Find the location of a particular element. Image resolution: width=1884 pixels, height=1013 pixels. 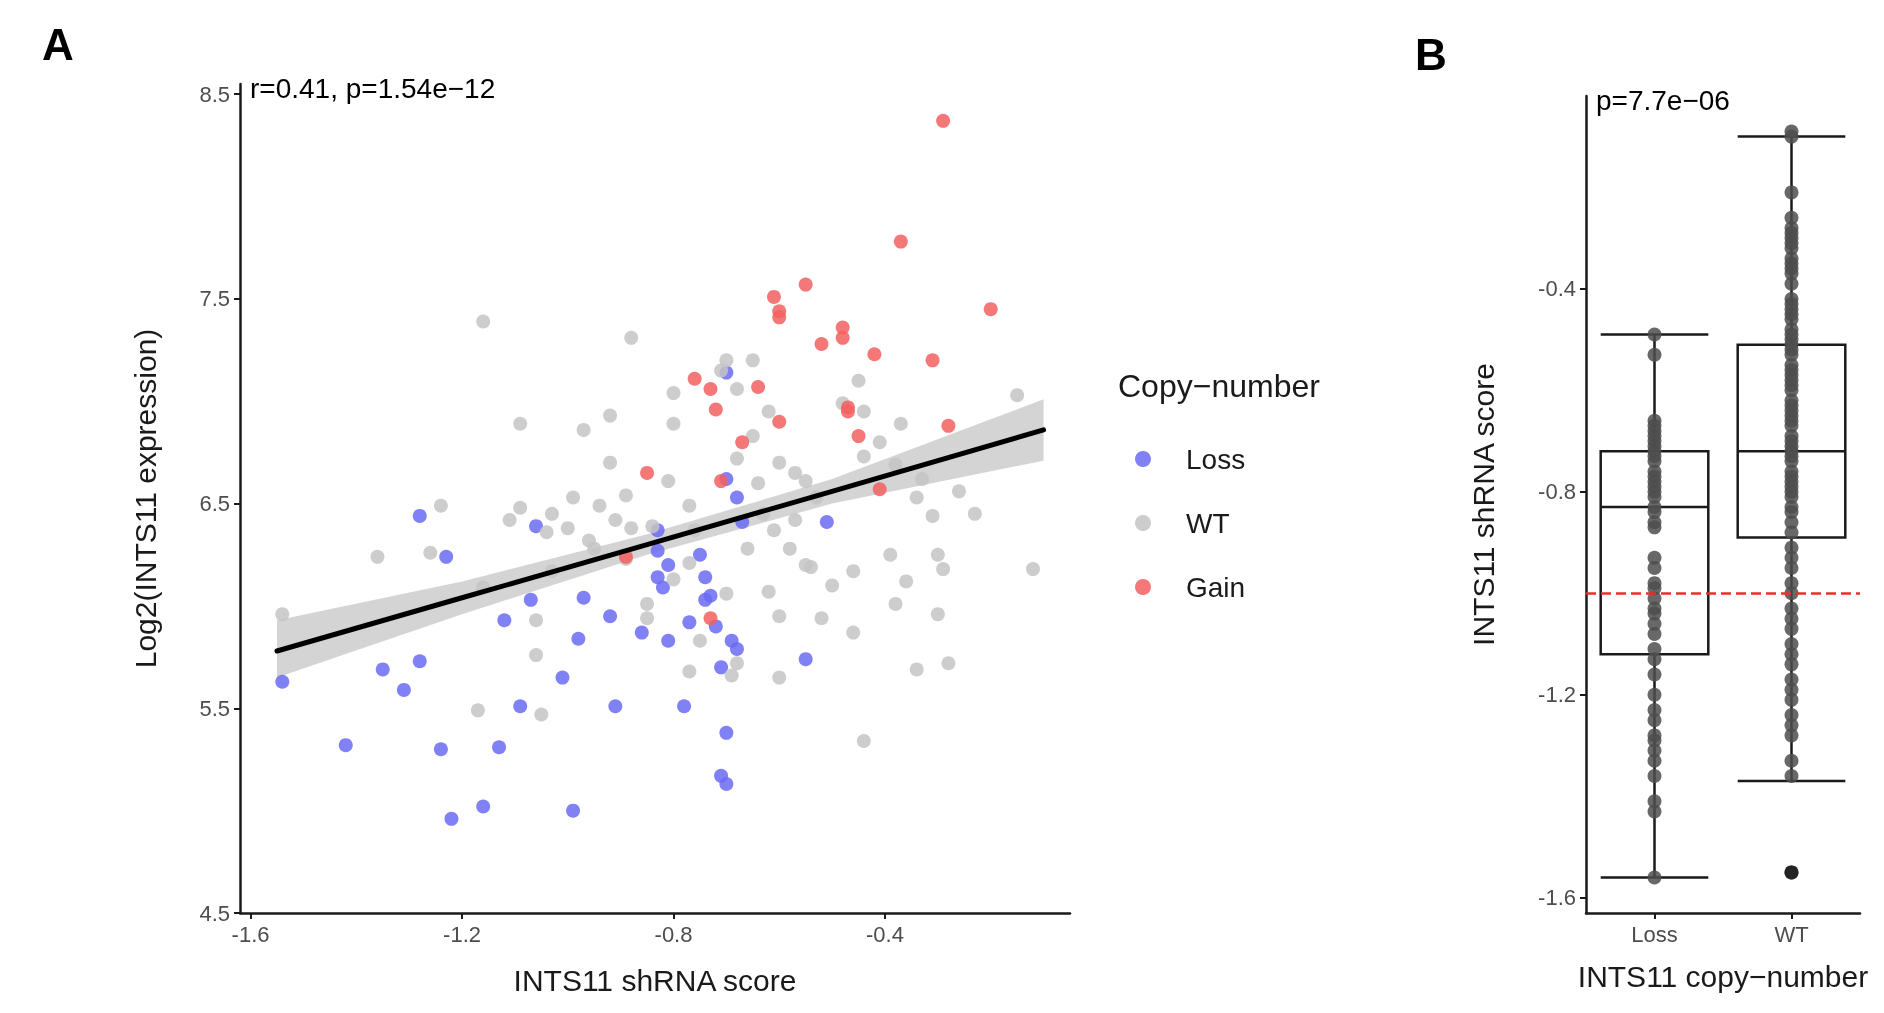

x-axis-title: INTS11 shRNA score is located at coordinates (655, 980).